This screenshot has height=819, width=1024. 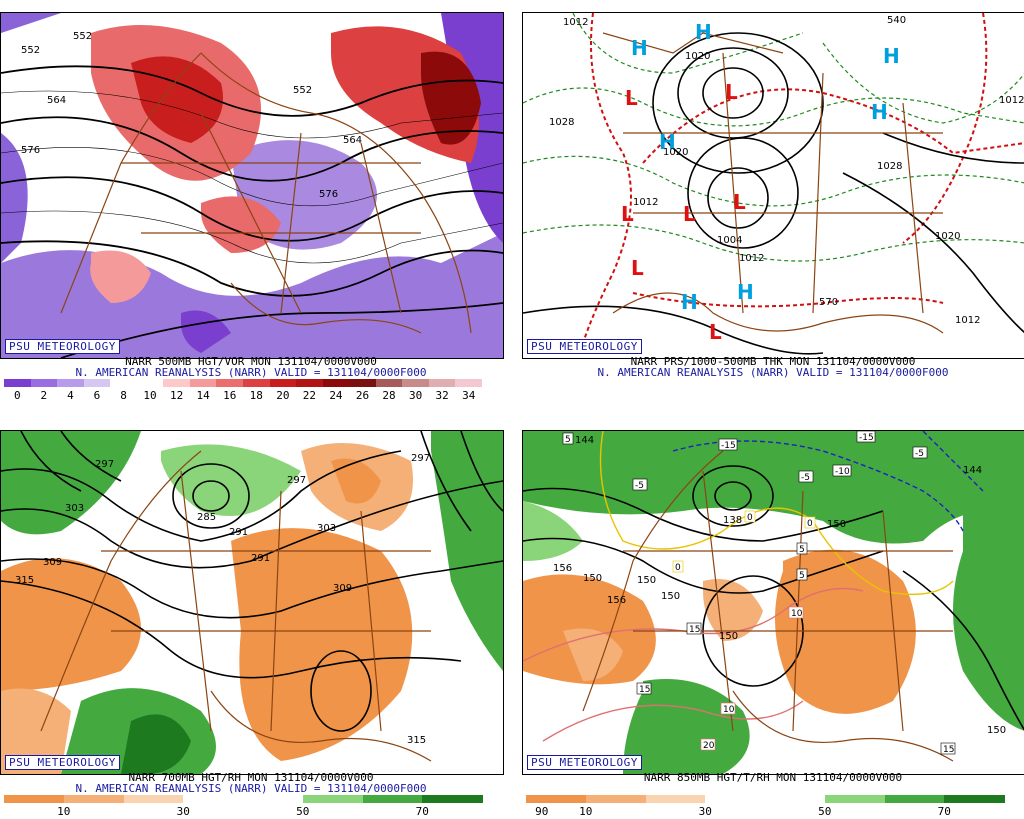 What do you see at coordinates (866, 438) in the screenshot?
I see `temp-label: -15` at bounding box center [866, 438].